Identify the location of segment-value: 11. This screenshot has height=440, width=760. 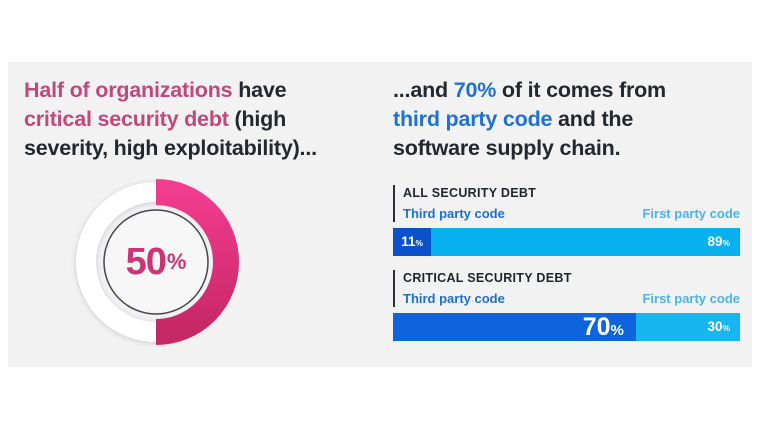
(408, 241).